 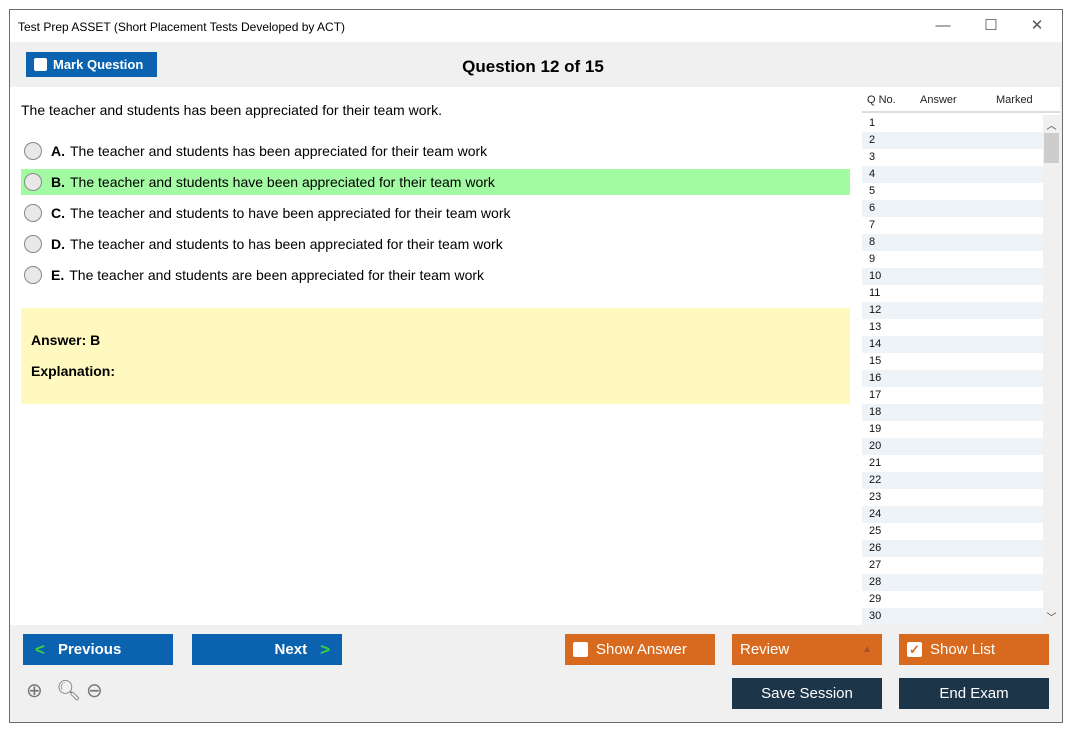 I want to click on previous-button: < Previous, so click(x=98, y=649).